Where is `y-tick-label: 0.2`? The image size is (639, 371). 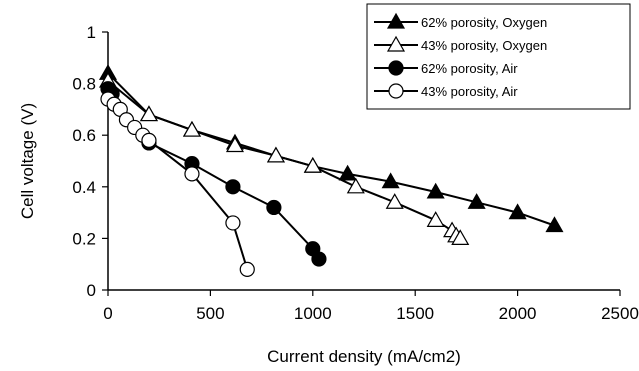
y-tick-label: 0.2 is located at coordinates (84, 238).